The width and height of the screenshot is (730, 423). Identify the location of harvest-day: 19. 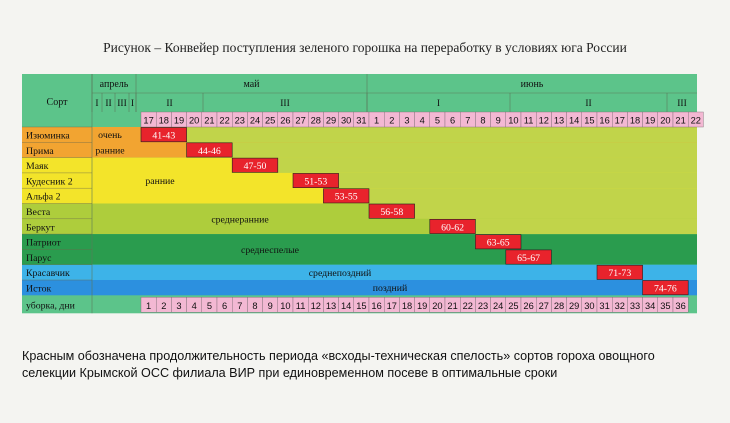
(422, 306).